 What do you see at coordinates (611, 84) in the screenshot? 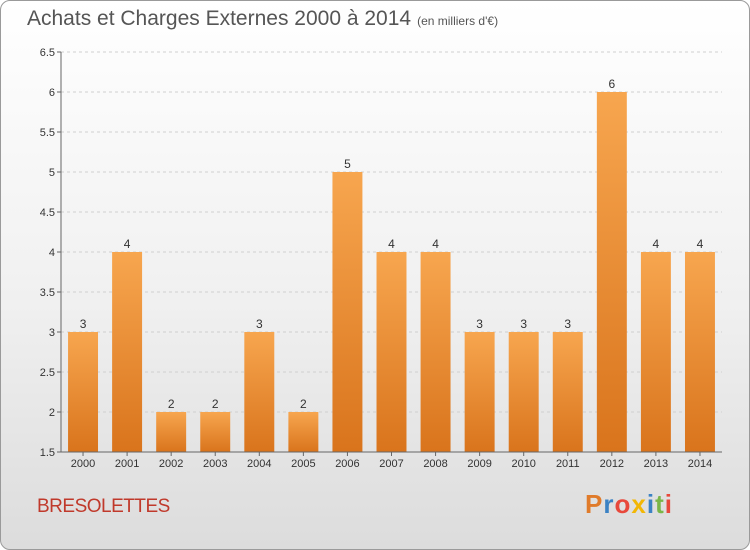
I see `data-label: 6` at bounding box center [611, 84].